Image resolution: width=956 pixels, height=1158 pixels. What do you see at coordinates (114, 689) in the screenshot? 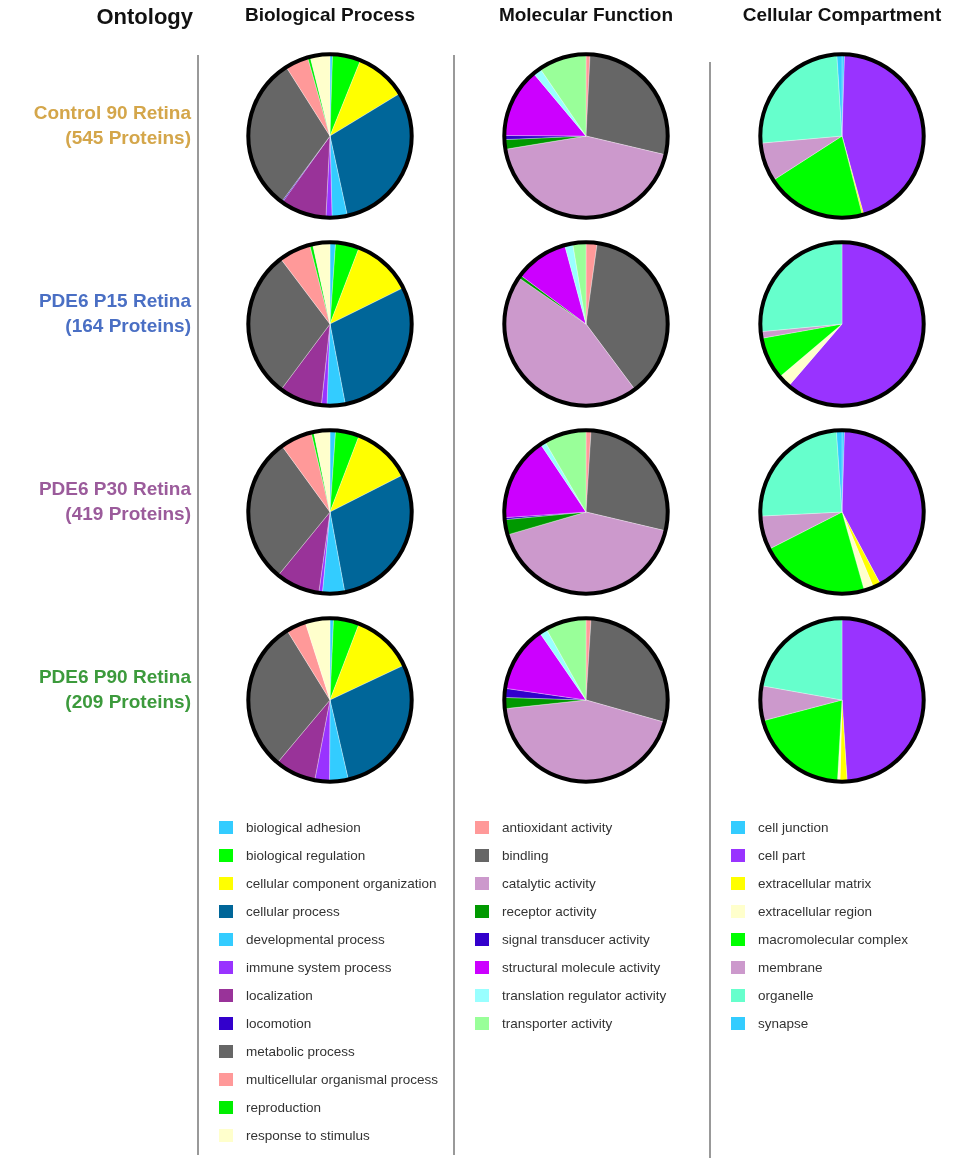
I see `slice-label: PDE6 P90 Retina (209 Proteins)` at bounding box center [114, 689].